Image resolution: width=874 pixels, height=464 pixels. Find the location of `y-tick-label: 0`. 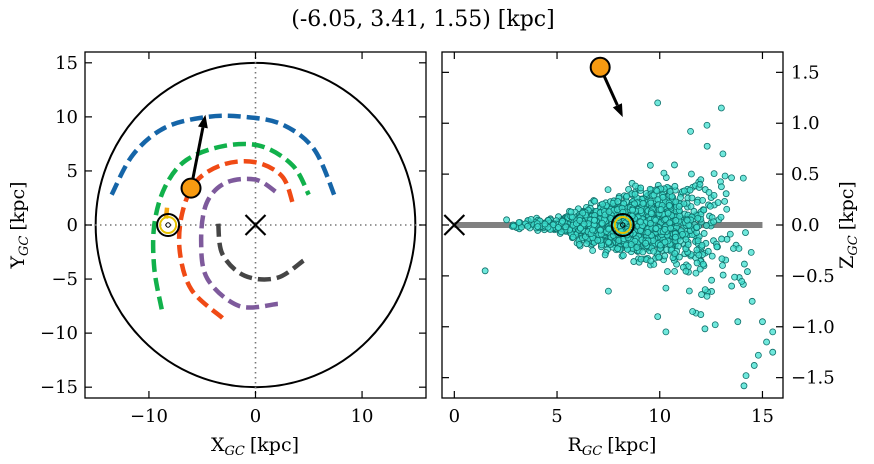

y-tick-label: 0 is located at coordinates (72, 225).